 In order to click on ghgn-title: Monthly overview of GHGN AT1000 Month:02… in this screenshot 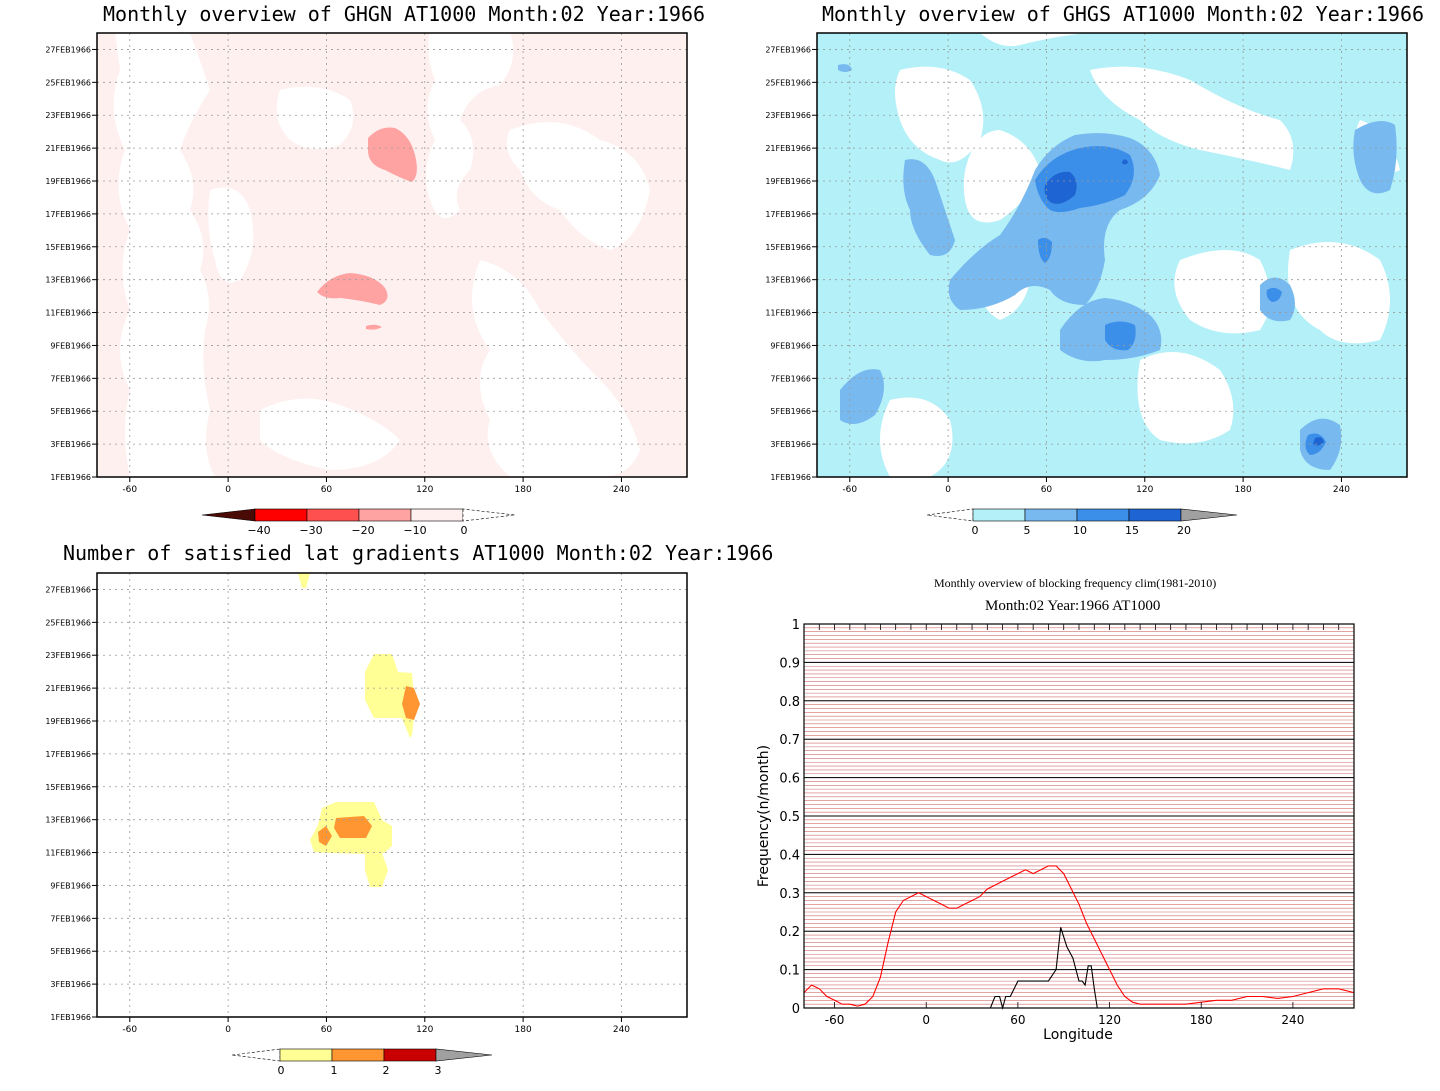, I will do `click(404, 14)`.